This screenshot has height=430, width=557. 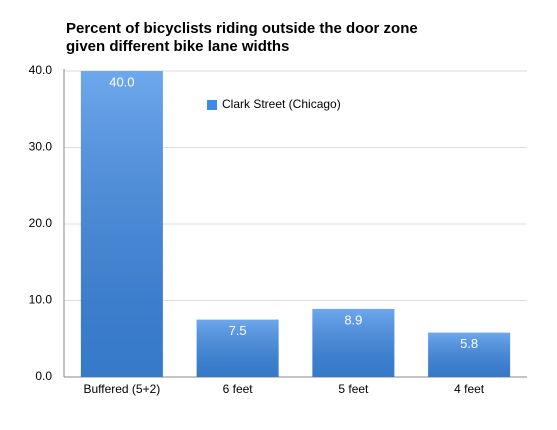 What do you see at coordinates (121, 81) in the screenshot?
I see `value-label: 40.0` at bounding box center [121, 81].